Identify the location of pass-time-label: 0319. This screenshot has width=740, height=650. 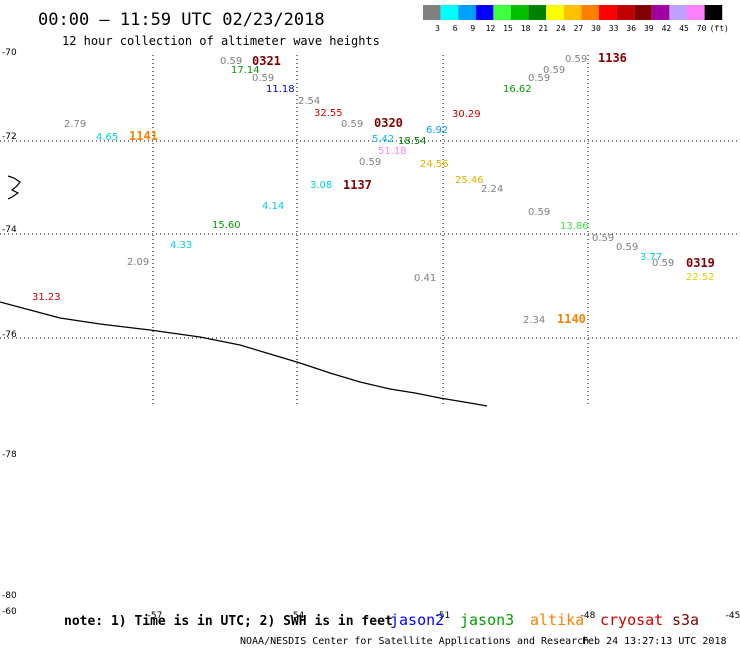
(700, 263).